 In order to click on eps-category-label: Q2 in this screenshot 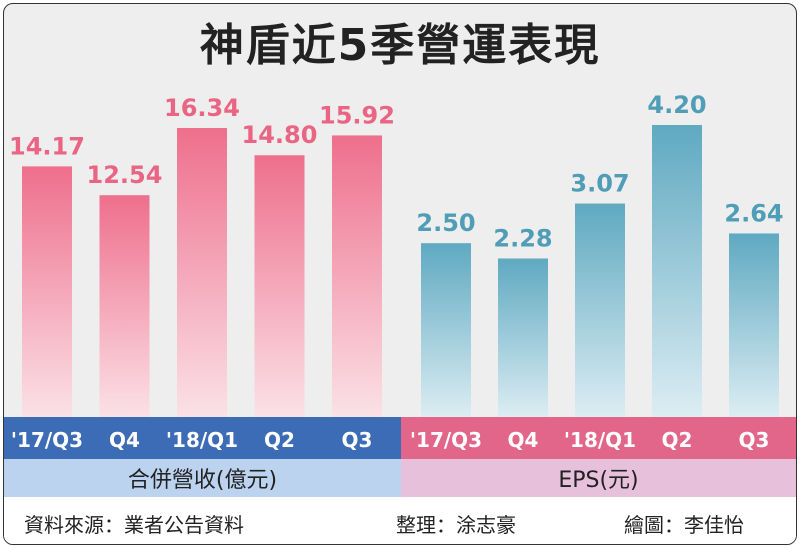, I will do `click(677, 440)`.